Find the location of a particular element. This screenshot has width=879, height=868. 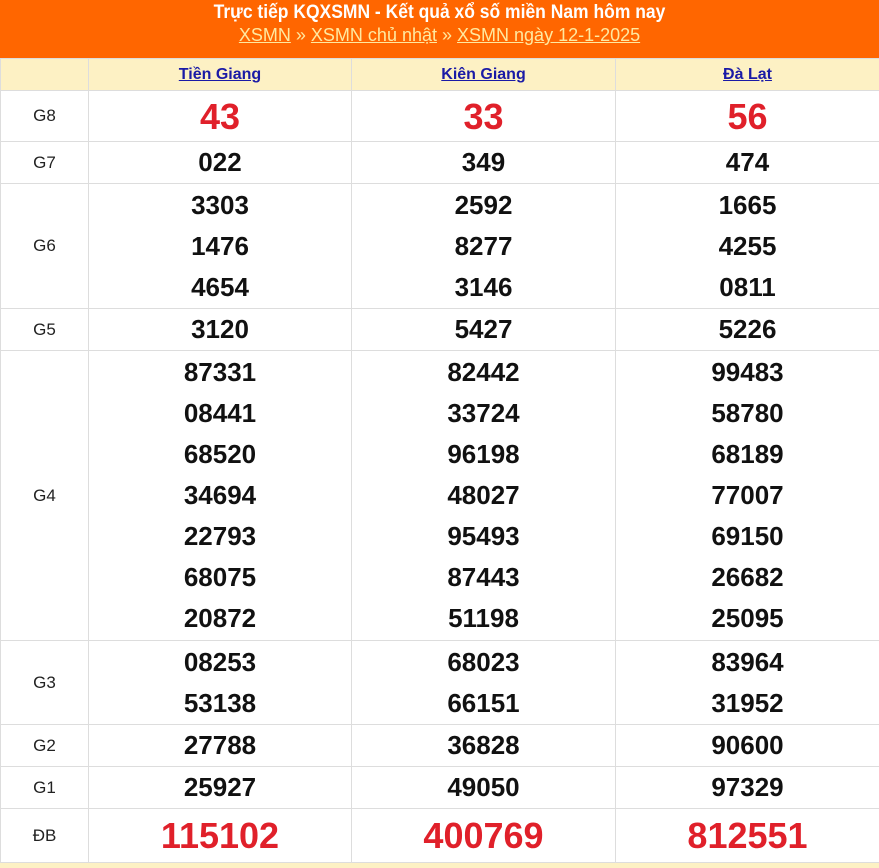

province-link-da-lat: Đà Lạt is located at coordinates (747, 74).